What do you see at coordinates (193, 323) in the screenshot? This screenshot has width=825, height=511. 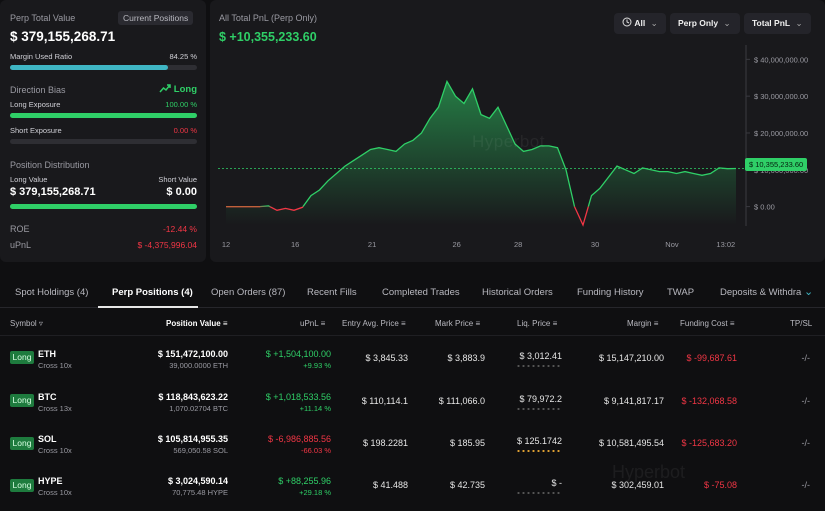 I see `column-position-value-label: Position Value` at bounding box center [193, 323].